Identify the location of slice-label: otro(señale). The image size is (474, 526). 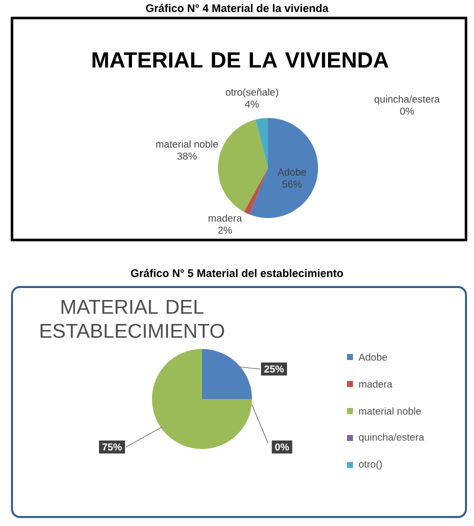
(252, 93).